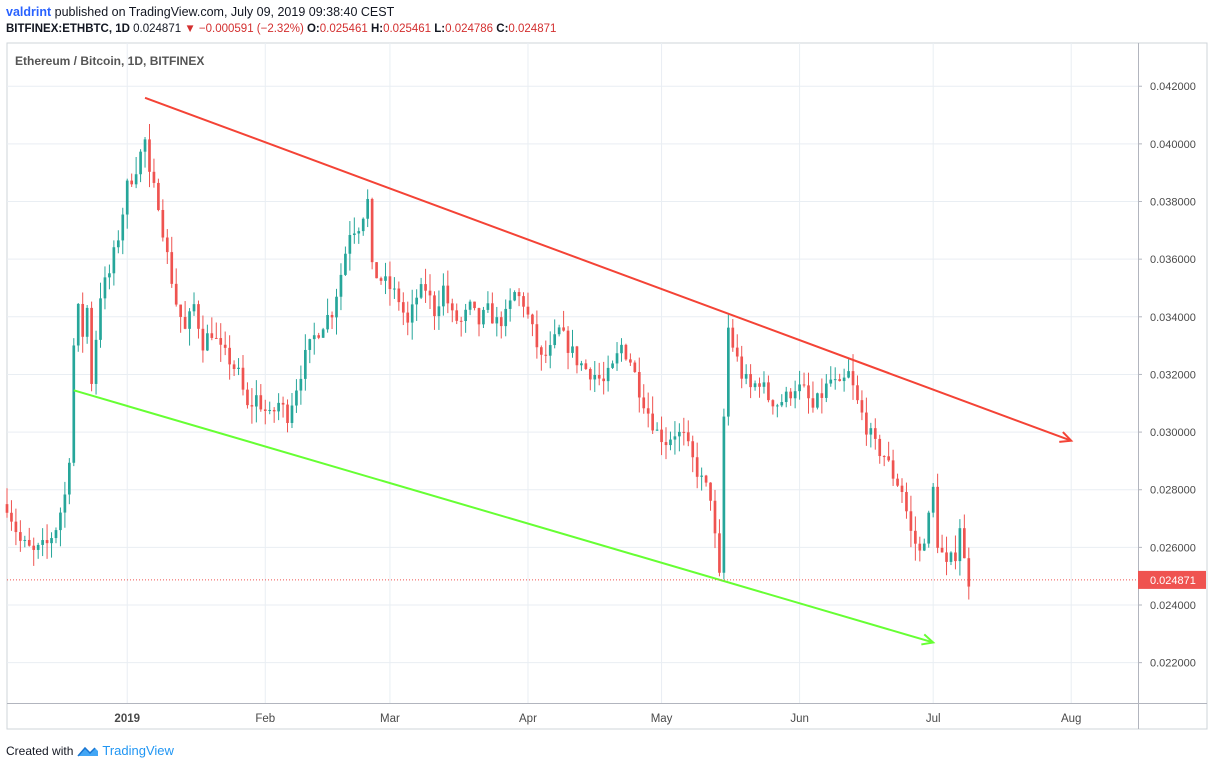  What do you see at coordinates (1173, 260) in the screenshot?
I see `y-tick-label: 0.036000` at bounding box center [1173, 260].